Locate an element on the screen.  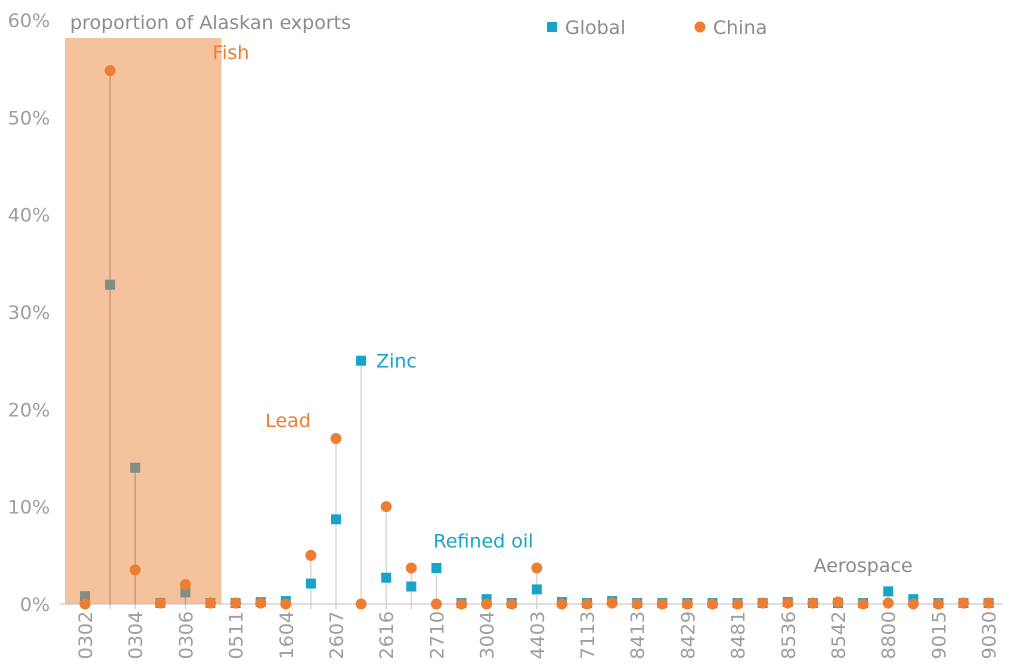
x-tick-label: 9015 is located at coordinates (939, 635).